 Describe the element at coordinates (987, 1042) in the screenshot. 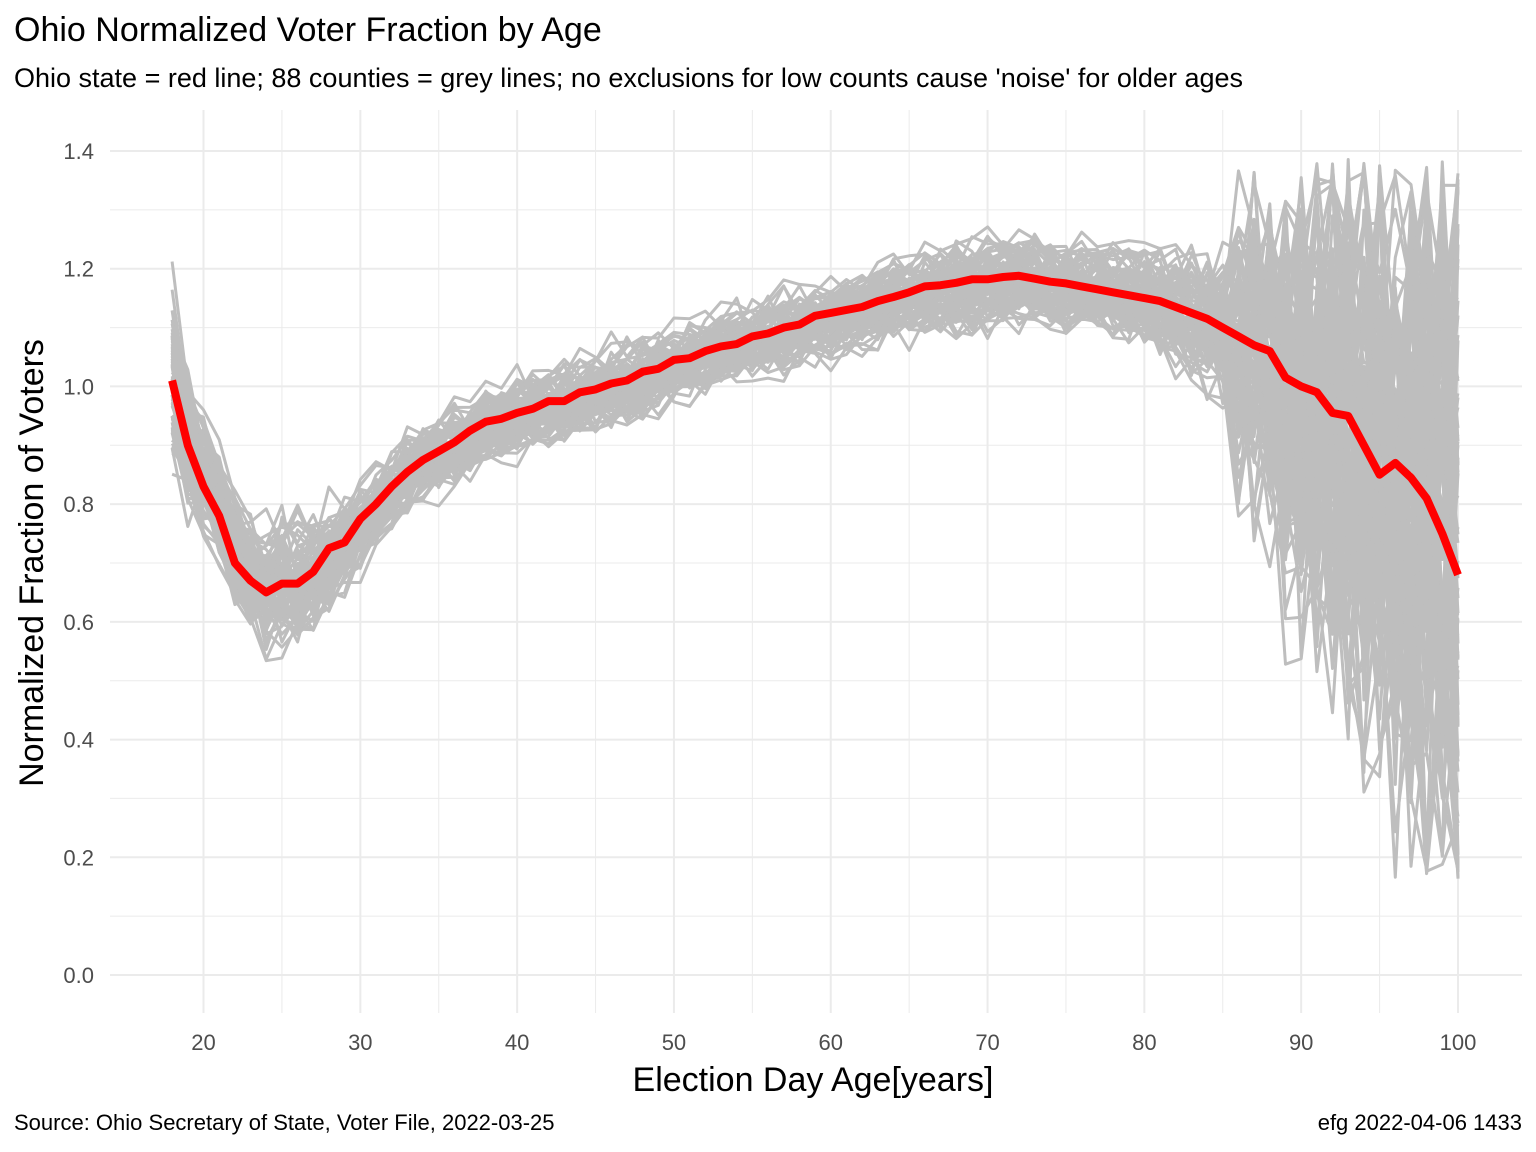

I see `x-tick-label: 70` at that location.